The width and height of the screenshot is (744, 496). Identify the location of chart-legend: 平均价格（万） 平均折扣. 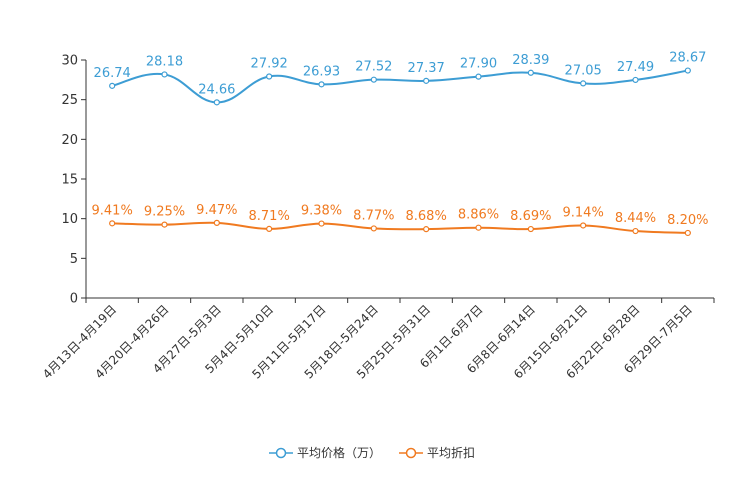
(372, 452).